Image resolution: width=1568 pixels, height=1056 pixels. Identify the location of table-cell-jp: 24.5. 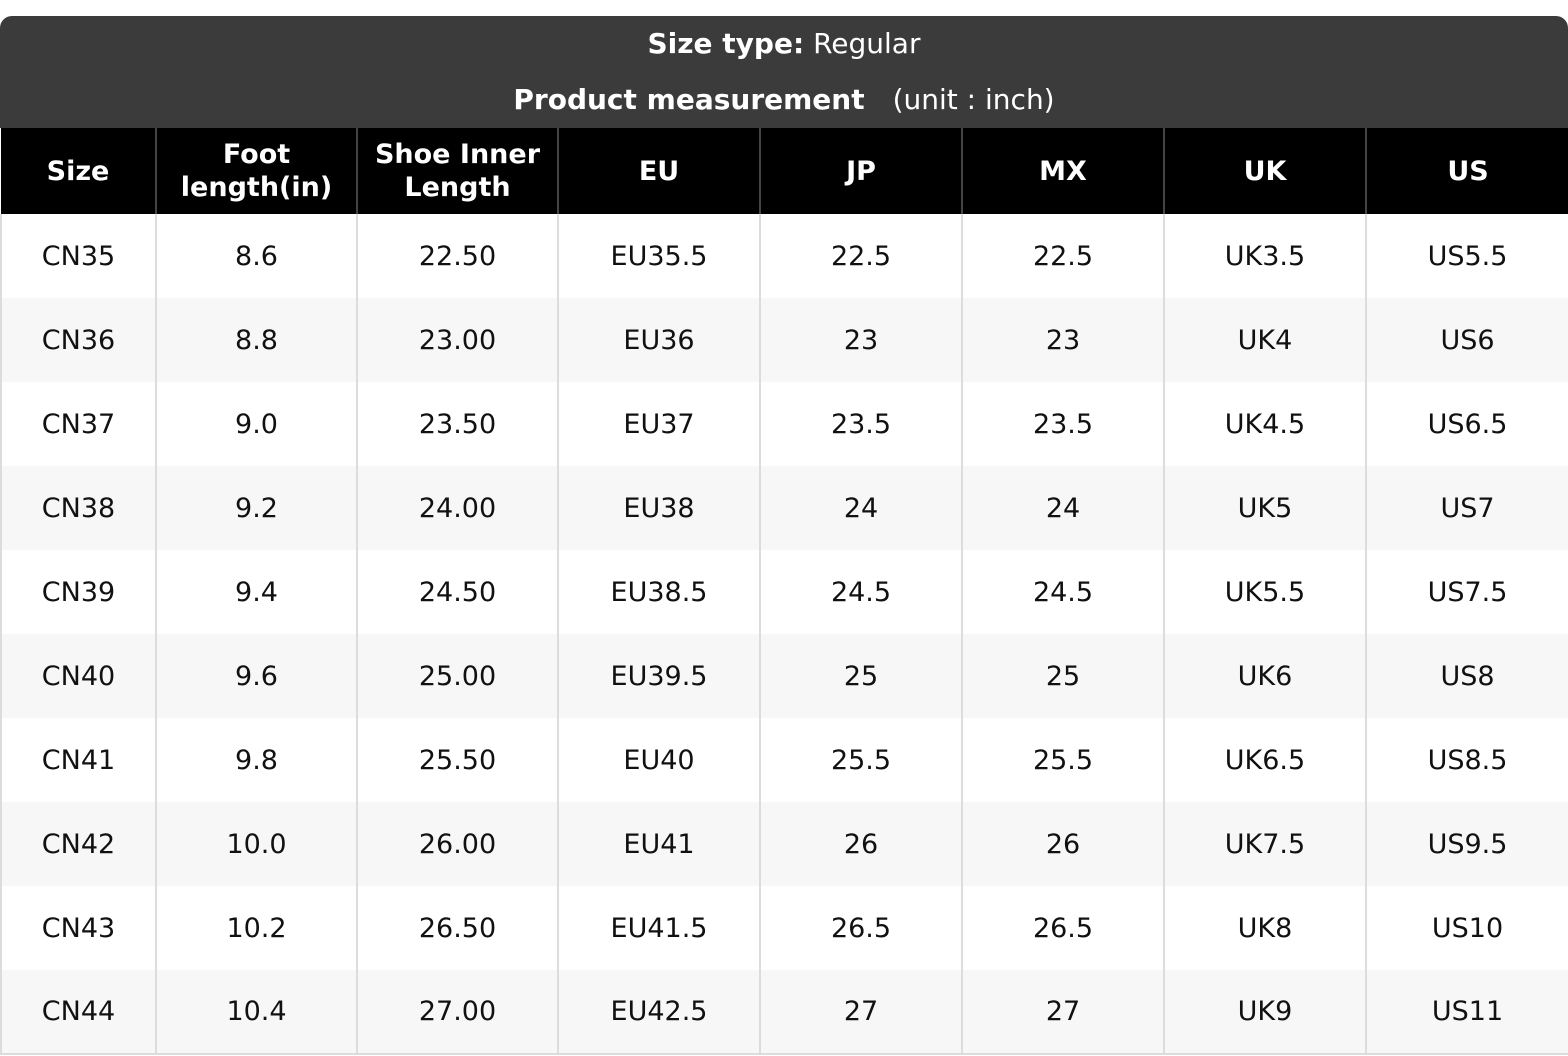
(860, 592).